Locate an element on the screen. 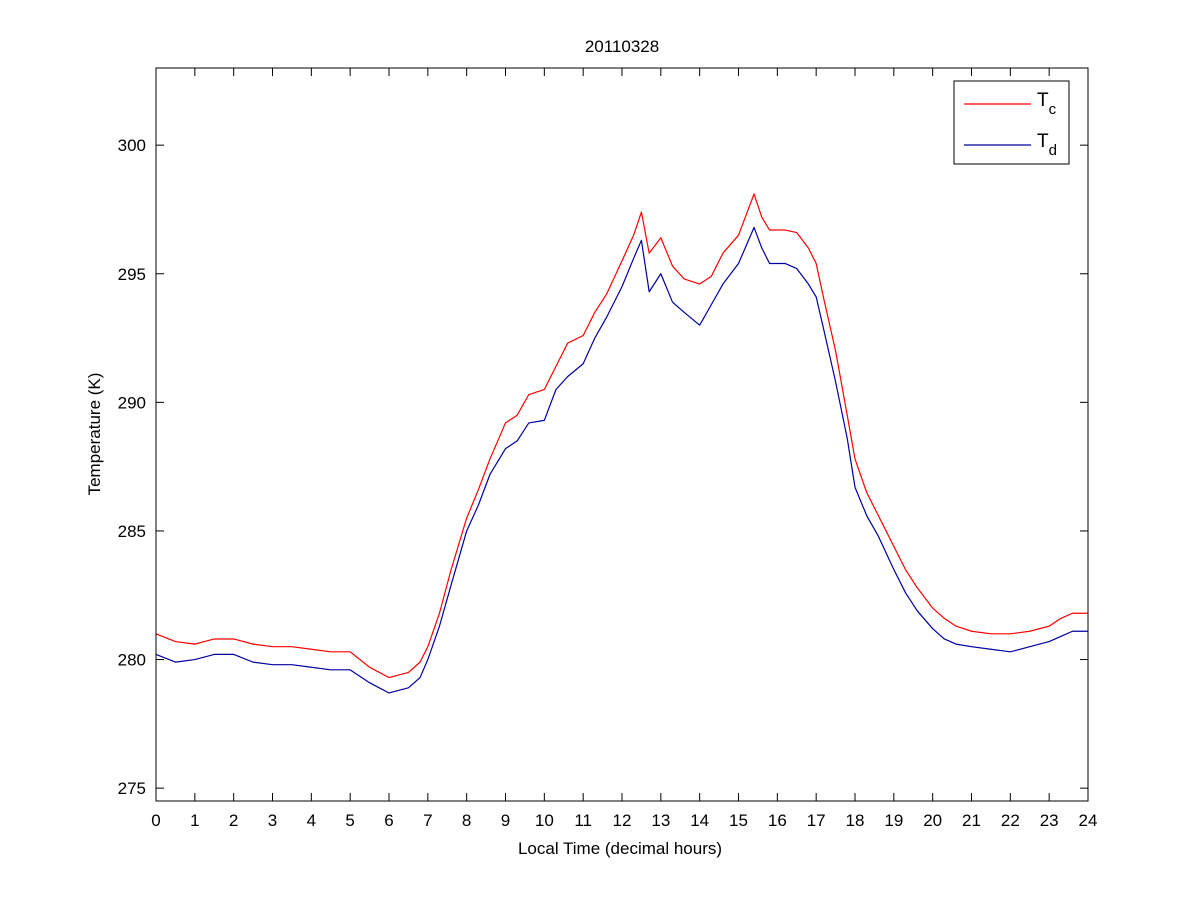 This screenshot has height=900, width=1201. x-axis-label: Local Time (decimal hours) is located at coordinates (620, 848).